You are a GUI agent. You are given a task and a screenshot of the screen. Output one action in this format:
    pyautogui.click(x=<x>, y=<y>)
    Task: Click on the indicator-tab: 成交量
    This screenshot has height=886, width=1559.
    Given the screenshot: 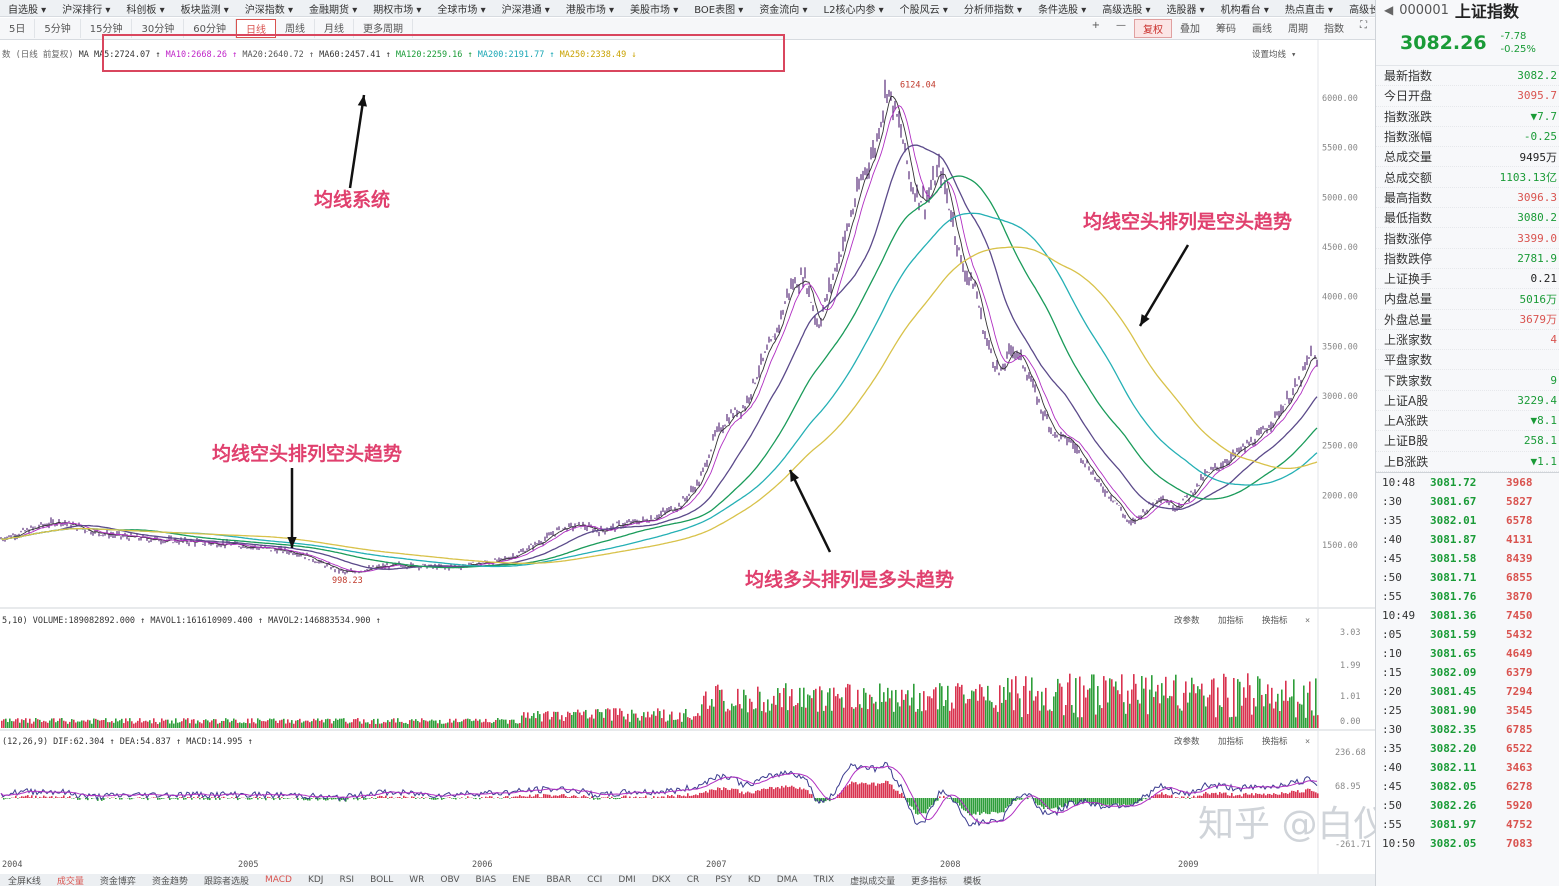 What is the action you would take?
    pyautogui.click(x=70, y=881)
    